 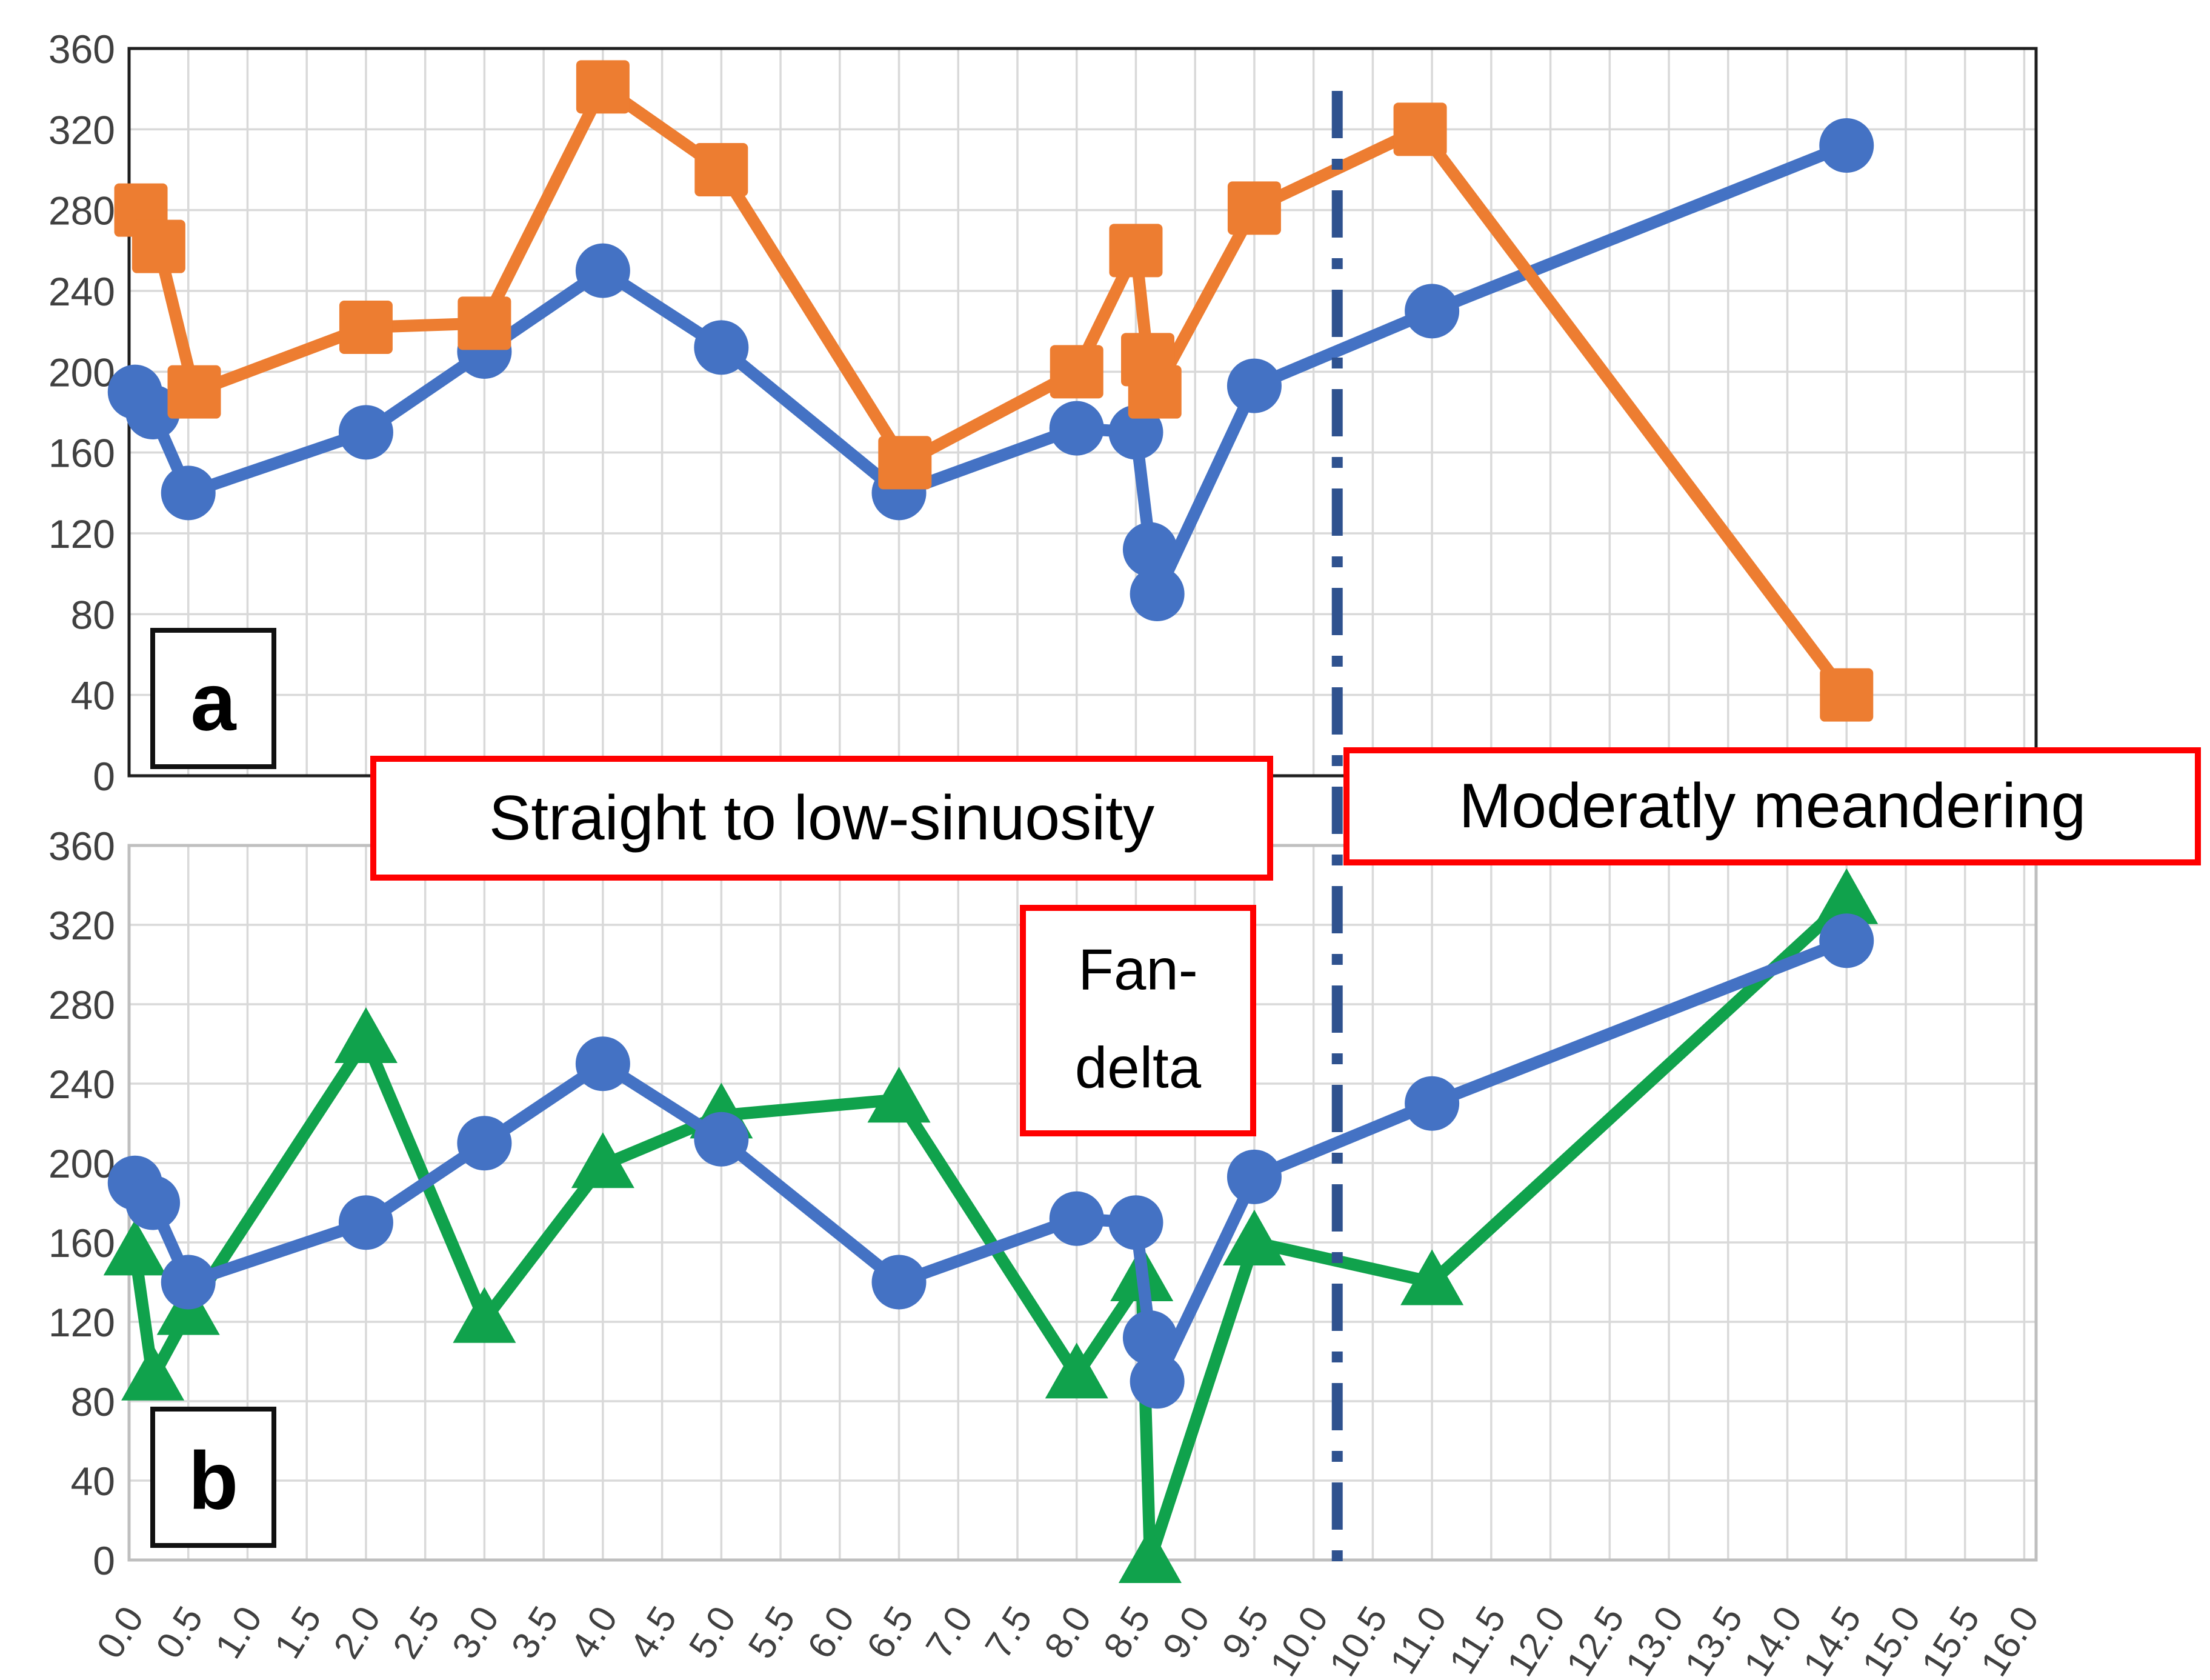 What do you see at coordinates (1137, 970) in the screenshot?
I see `zone-fan-delta-label-line1: Fan-` at bounding box center [1137, 970].